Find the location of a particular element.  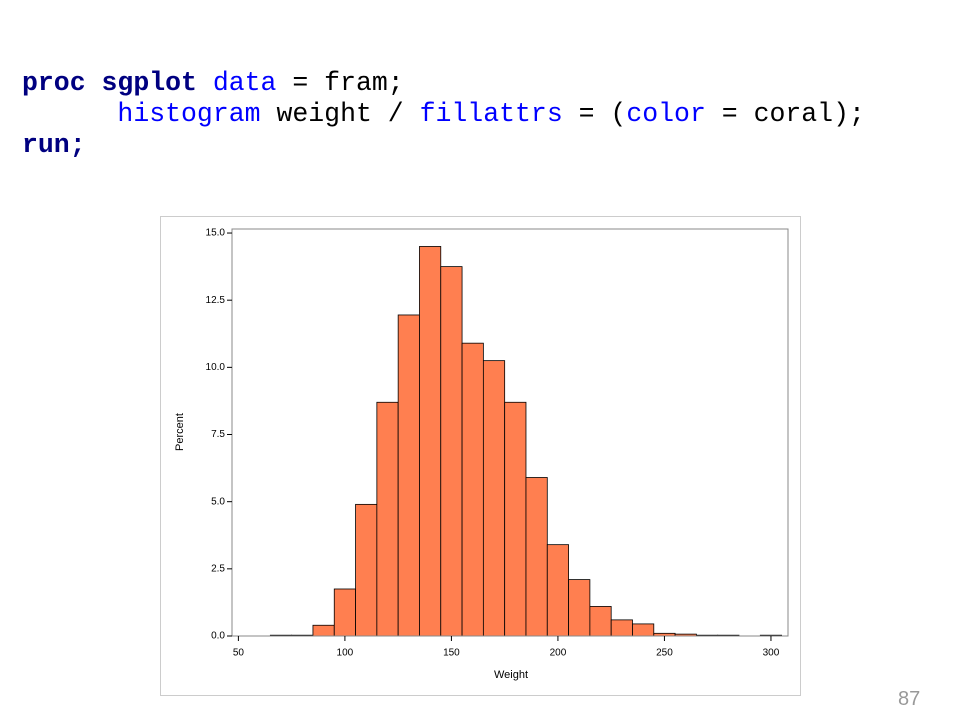

code-line: proc sgplot data = fram; is located at coordinates (213, 83).